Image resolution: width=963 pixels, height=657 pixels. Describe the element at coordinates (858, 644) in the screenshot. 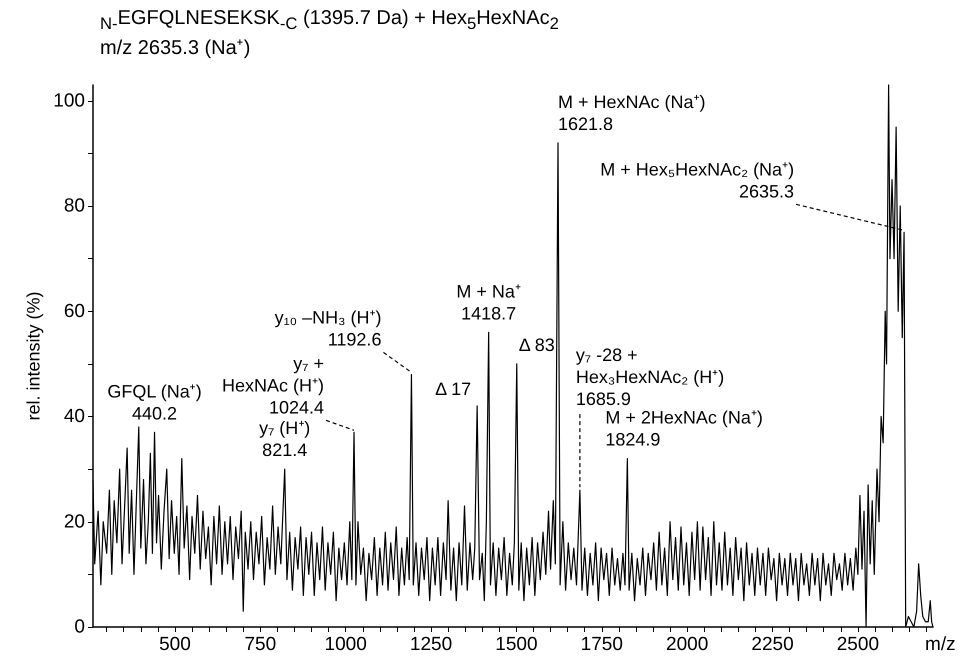

I see `x-tick-label: 2500` at that location.